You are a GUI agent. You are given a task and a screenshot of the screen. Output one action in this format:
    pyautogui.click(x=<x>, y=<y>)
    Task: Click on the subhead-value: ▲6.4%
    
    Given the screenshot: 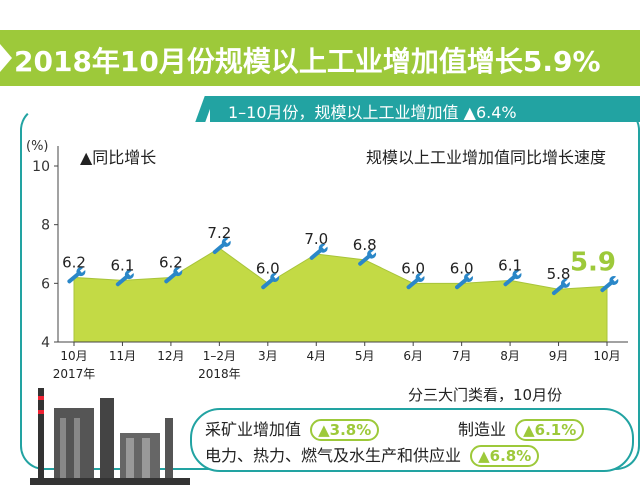 What is the action you would take?
    pyautogui.click(x=490, y=112)
    